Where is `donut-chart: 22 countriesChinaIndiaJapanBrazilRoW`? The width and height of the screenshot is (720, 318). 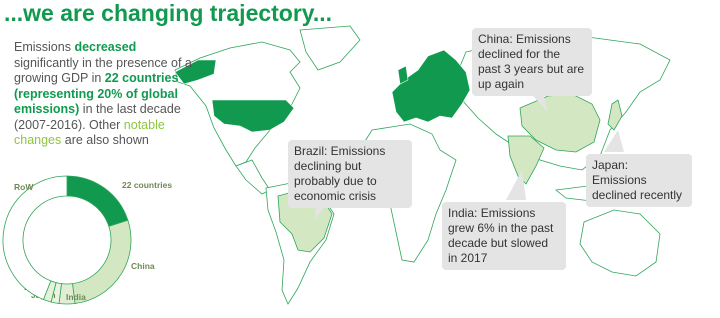
donut-chart: 22 countriesChinaIndiaJapanBrazilRoW is located at coordinates (87, 240).